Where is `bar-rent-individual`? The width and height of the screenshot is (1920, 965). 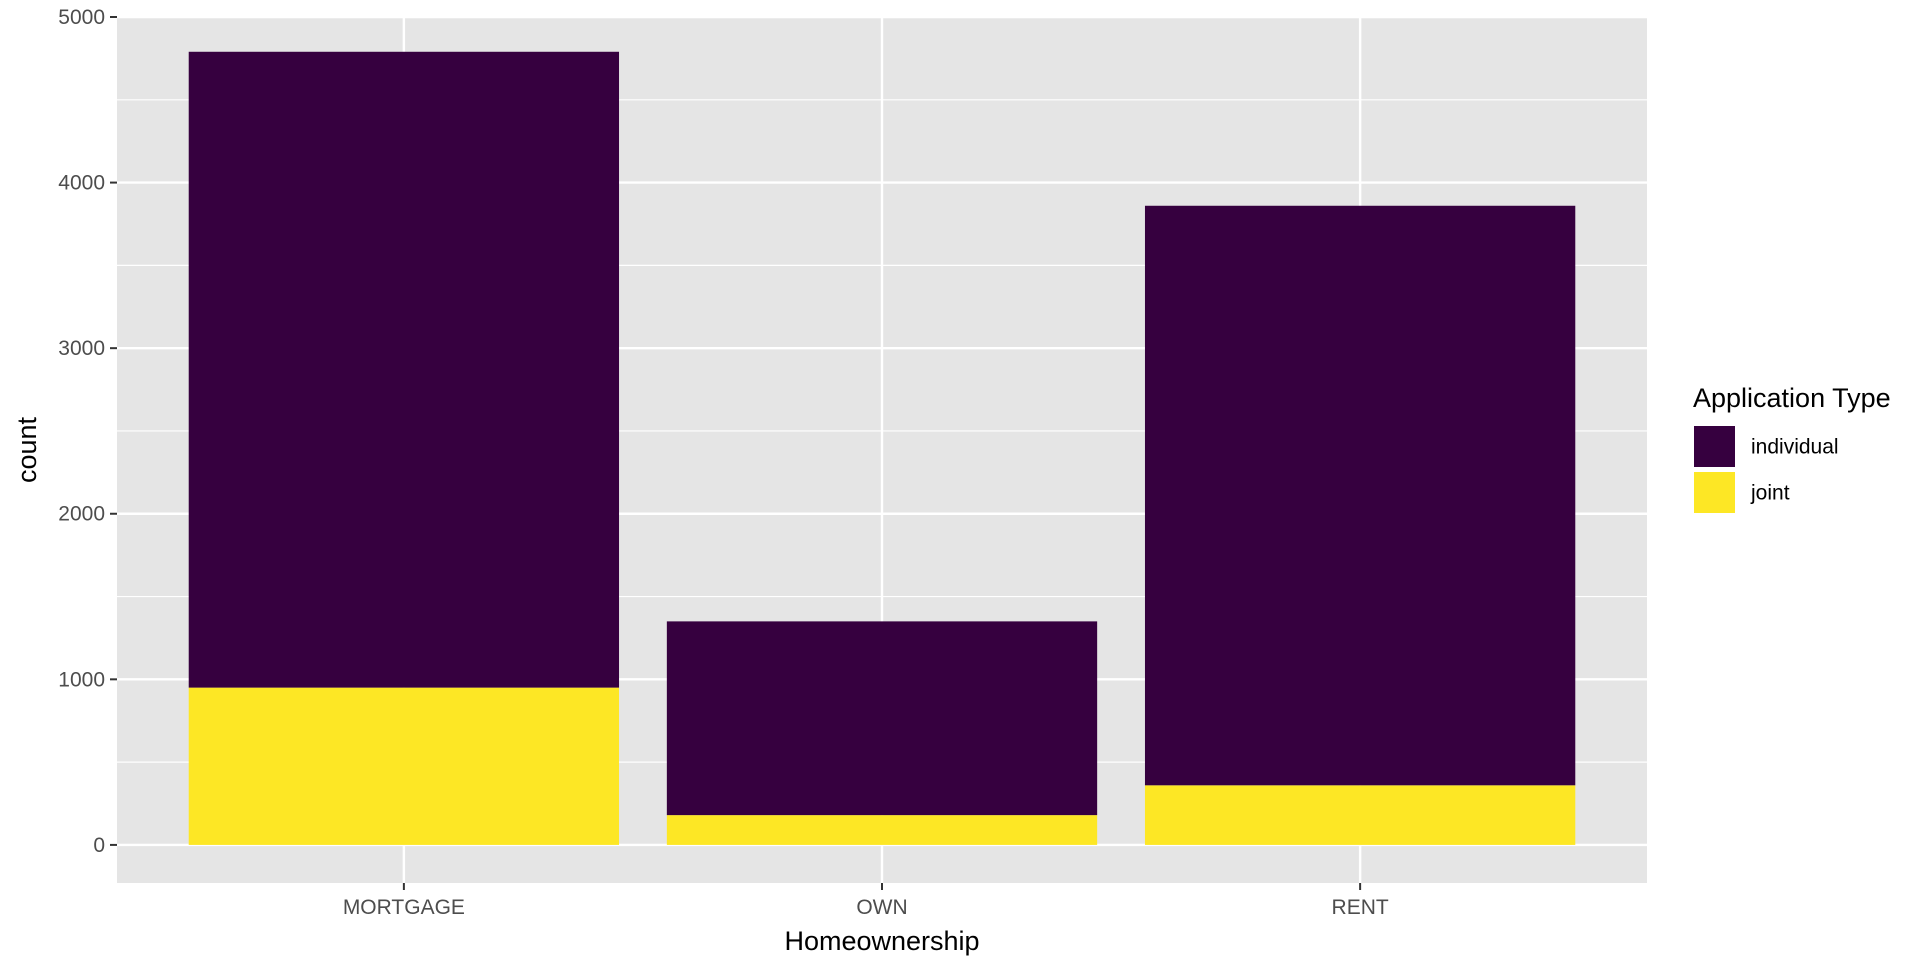
bar-rent-individual is located at coordinates (1360, 495).